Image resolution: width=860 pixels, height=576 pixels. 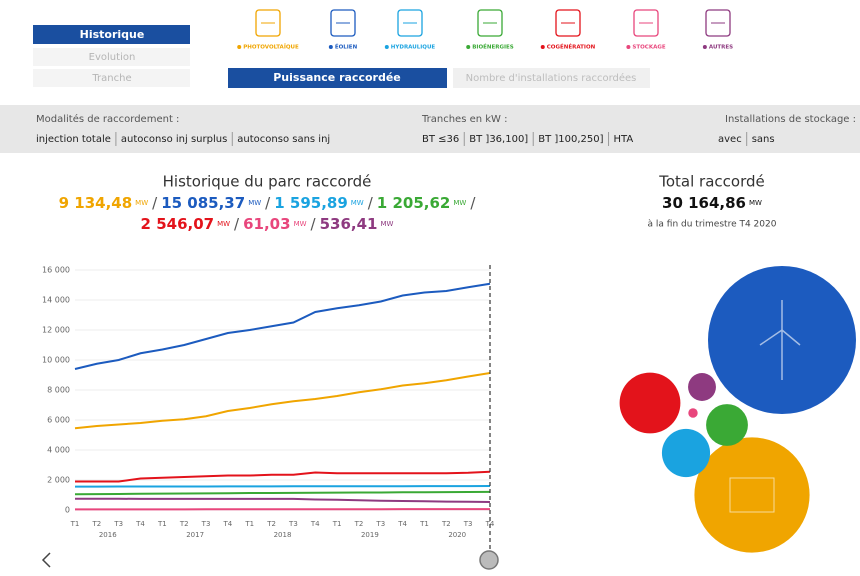 I want to click on totals-row: 2 546,07 MW/61,03 MW/536,41 MW, so click(x=267, y=224).